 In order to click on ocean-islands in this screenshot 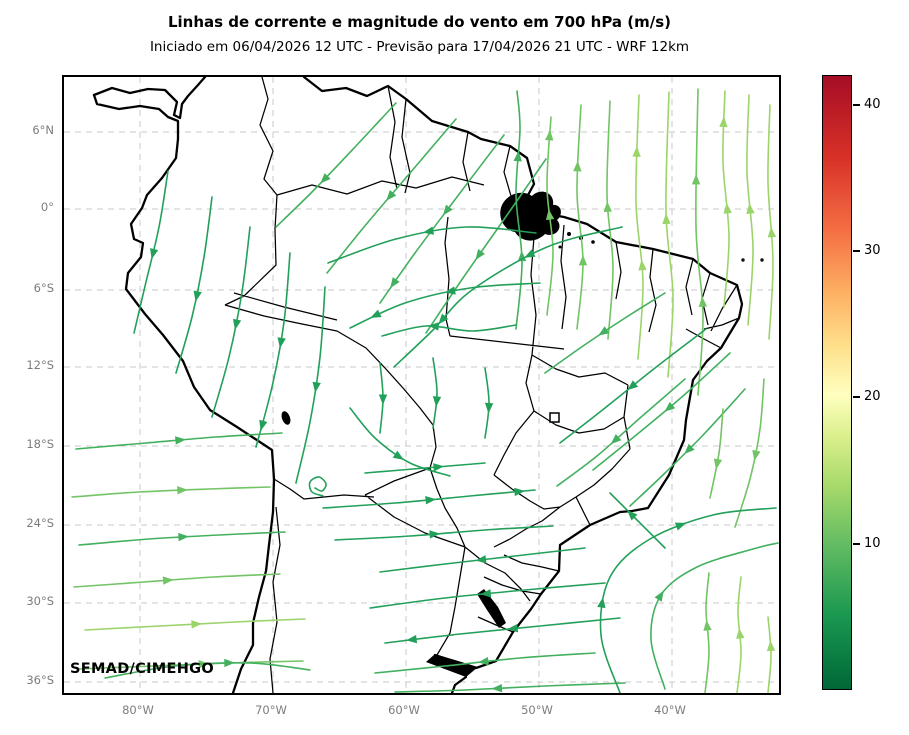, I will do `click(752, 260)`.